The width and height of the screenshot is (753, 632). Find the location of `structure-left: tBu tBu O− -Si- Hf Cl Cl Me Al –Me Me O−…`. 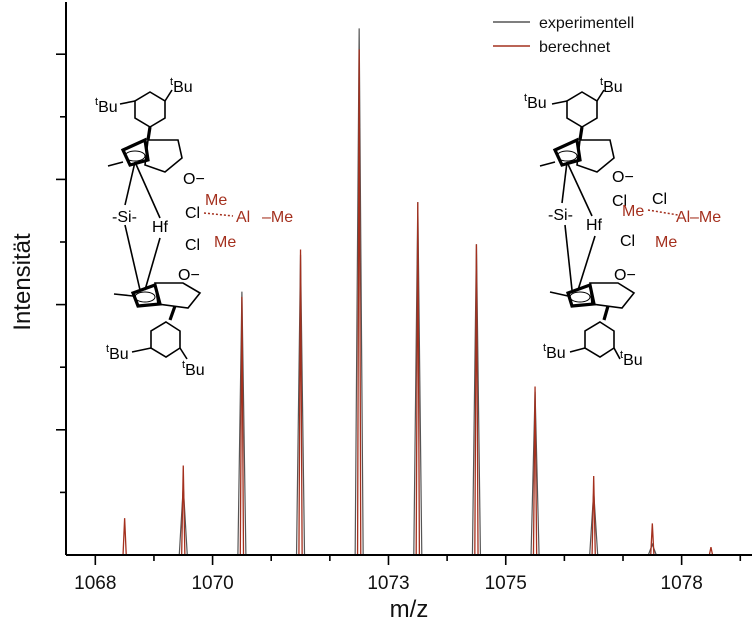

structure-left: tBu tBu O− -Si- Hf Cl Cl Me Al –Me Me O−… is located at coordinates (194, 227).